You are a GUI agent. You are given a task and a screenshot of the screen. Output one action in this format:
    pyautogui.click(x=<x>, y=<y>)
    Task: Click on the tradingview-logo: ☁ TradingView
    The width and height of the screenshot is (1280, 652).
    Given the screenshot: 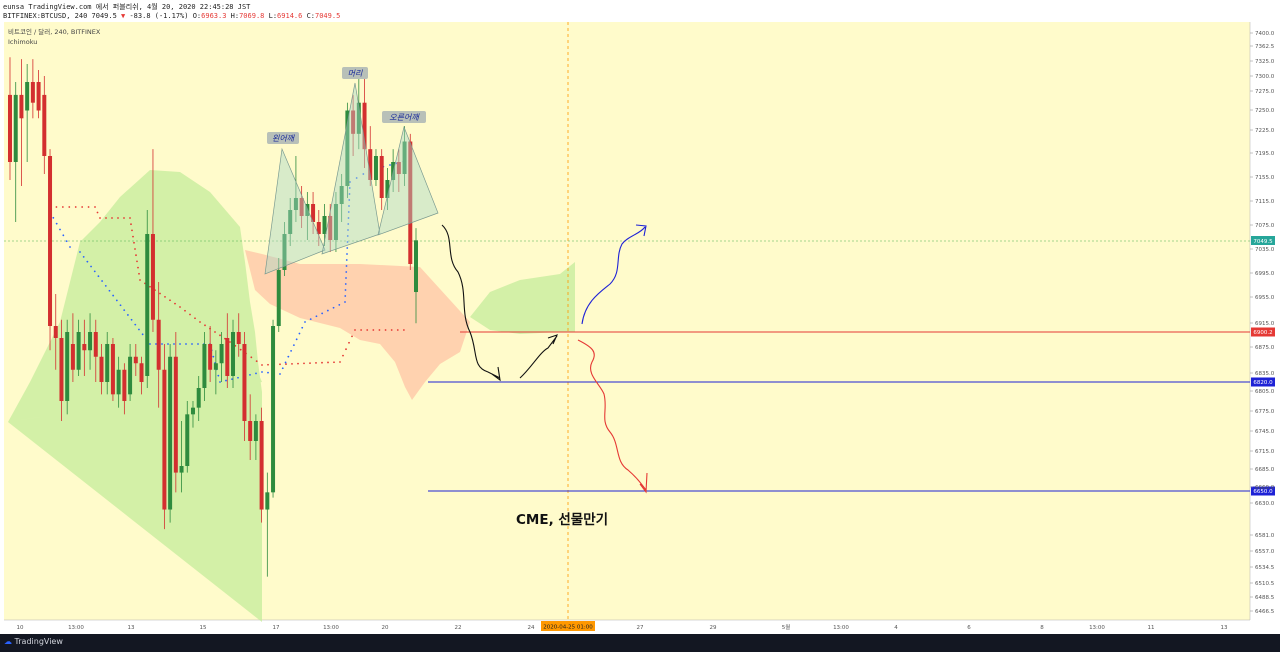 What is the action you would take?
    pyautogui.click(x=33, y=641)
    